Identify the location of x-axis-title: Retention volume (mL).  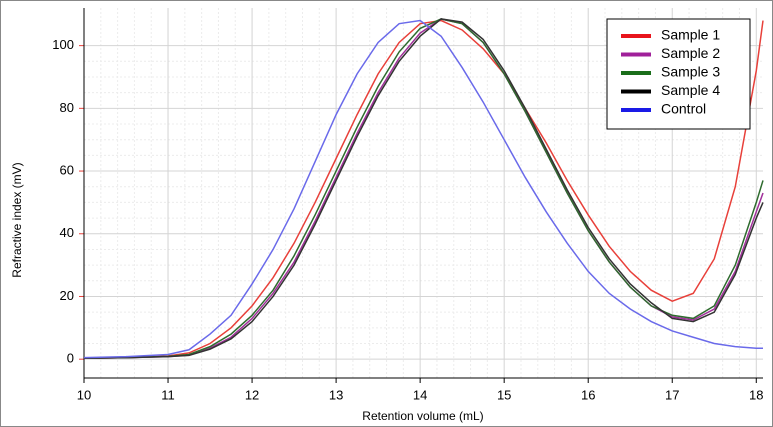
(422, 416).